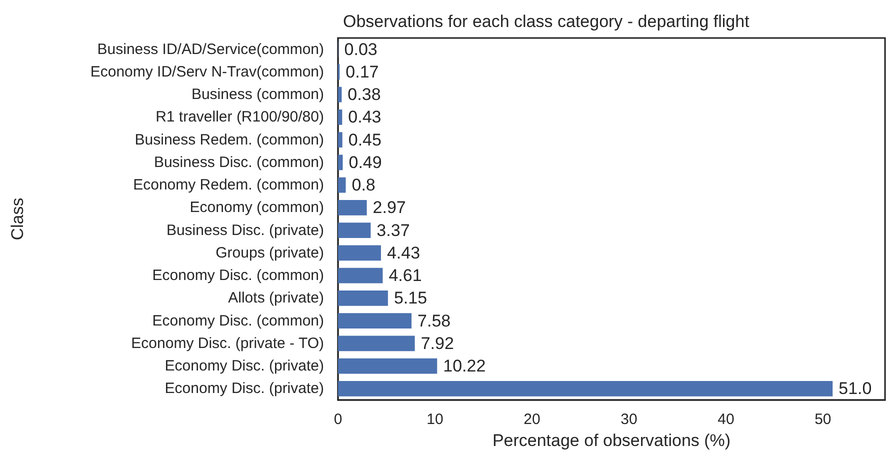 The width and height of the screenshot is (886, 457). What do you see at coordinates (229, 139) in the screenshot?
I see `y-tick-label: Business Redem. (common)` at bounding box center [229, 139].